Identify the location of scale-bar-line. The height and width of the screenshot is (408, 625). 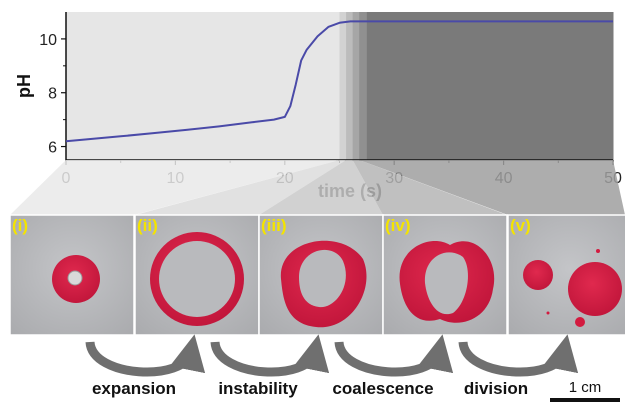
(585, 400).